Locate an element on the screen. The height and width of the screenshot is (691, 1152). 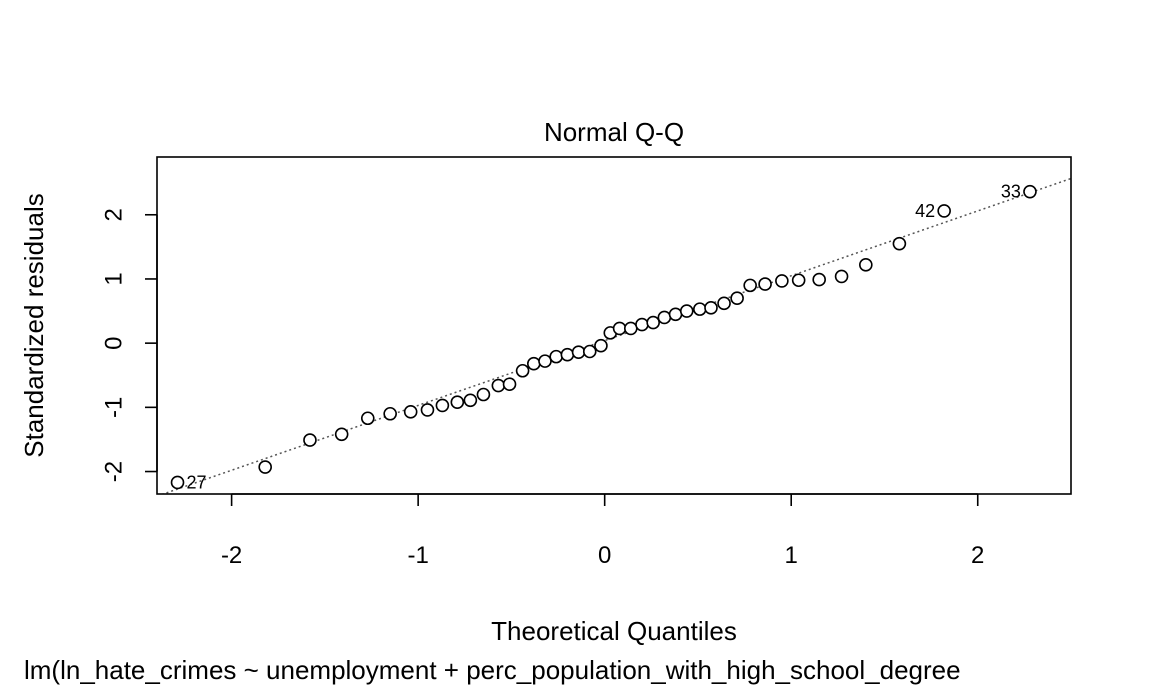
chart-title: Normal Q-Q is located at coordinates (614, 132).